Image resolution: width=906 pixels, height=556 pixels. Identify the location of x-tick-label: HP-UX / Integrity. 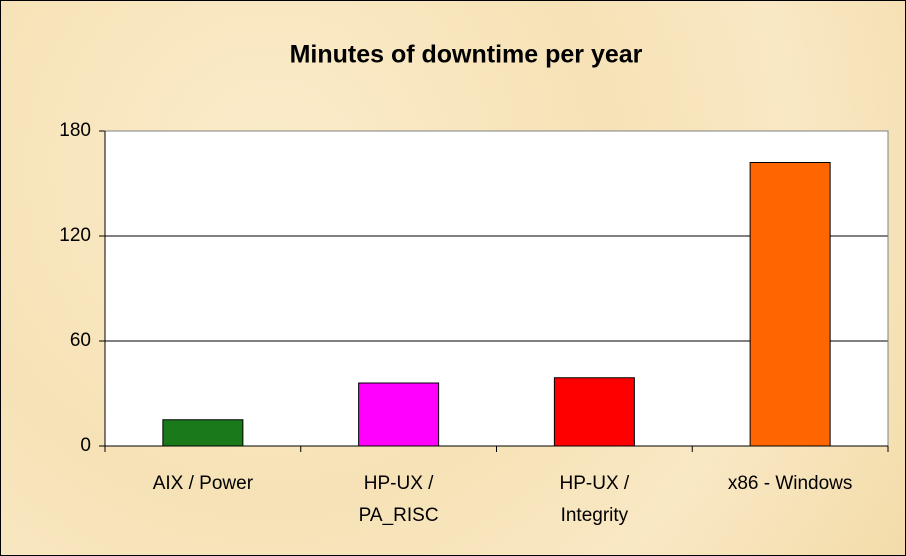
(594, 499).